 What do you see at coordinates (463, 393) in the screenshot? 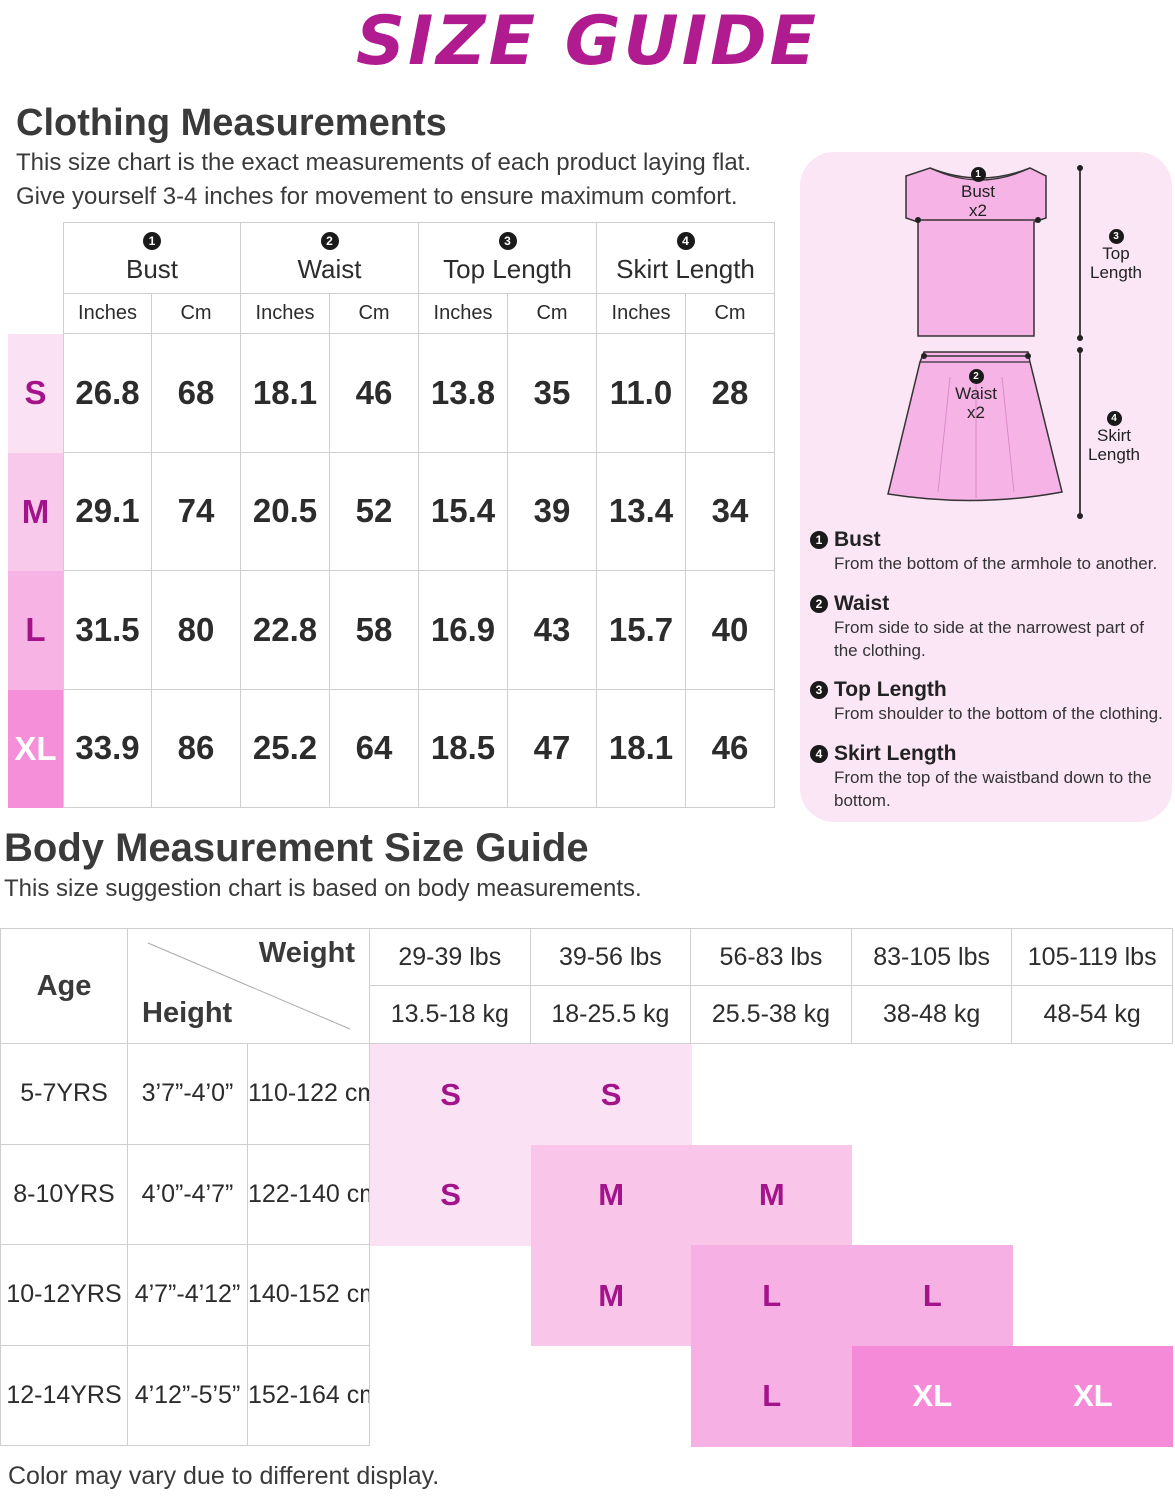
I see `table-cell: 13.8` at bounding box center [463, 393].